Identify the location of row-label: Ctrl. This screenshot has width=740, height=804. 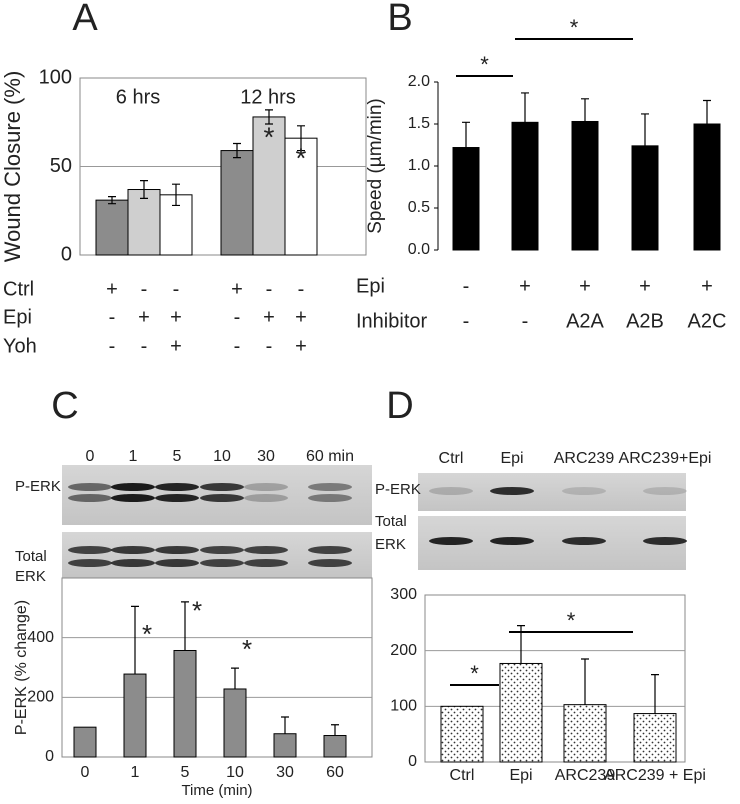
(18, 289).